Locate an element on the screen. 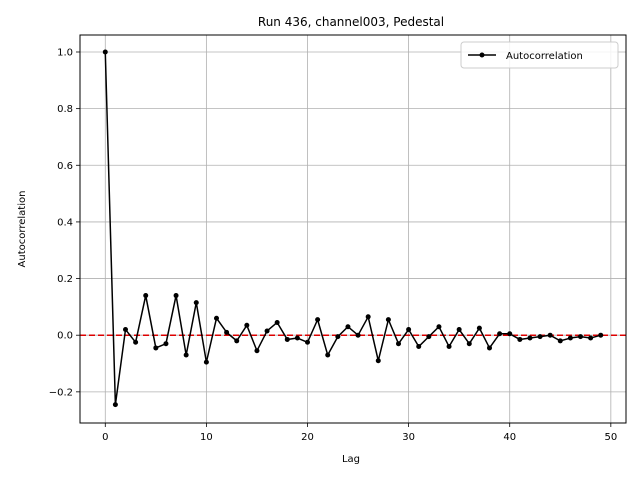 The width and height of the screenshot is (640, 480). x-tick-label: 50 is located at coordinates (610, 437).